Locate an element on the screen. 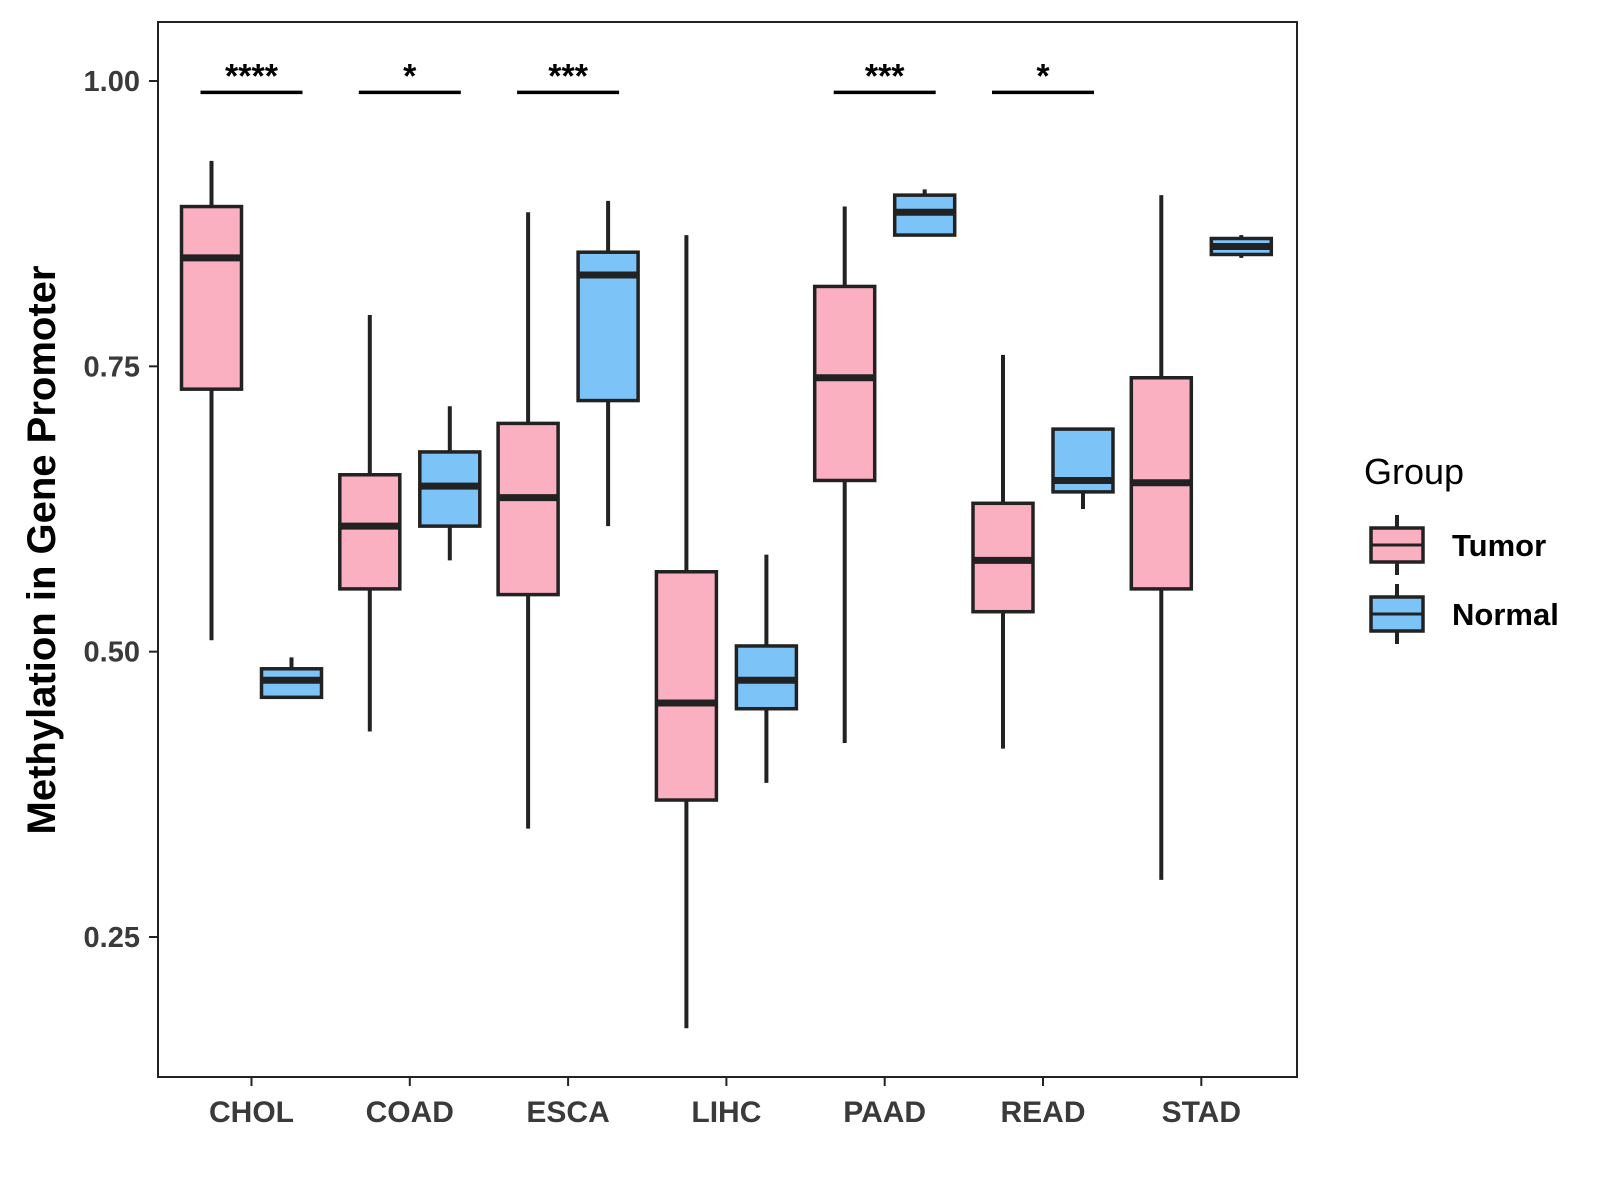  box-tumor-lihc is located at coordinates (686, 632).